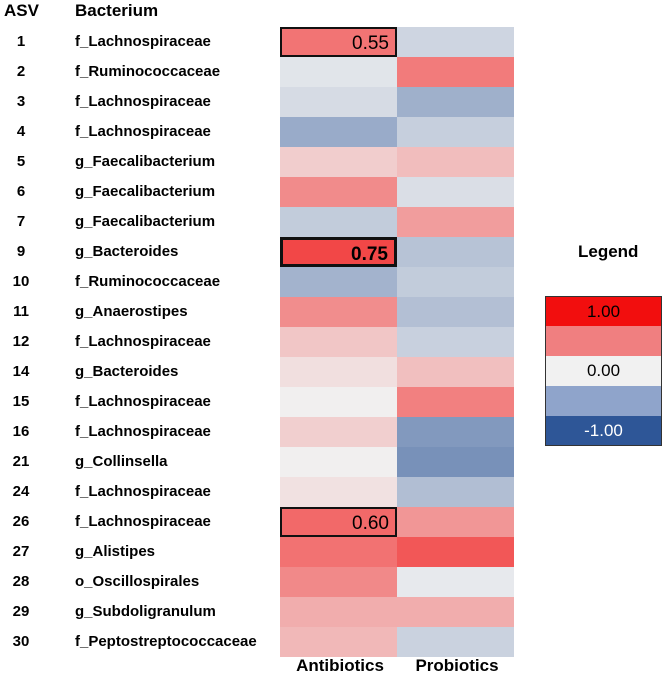 This screenshot has height=681, width=663. What do you see at coordinates (131, 311) in the screenshot?
I see `bacterium-name: g_Anaerostipes` at bounding box center [131, 311].